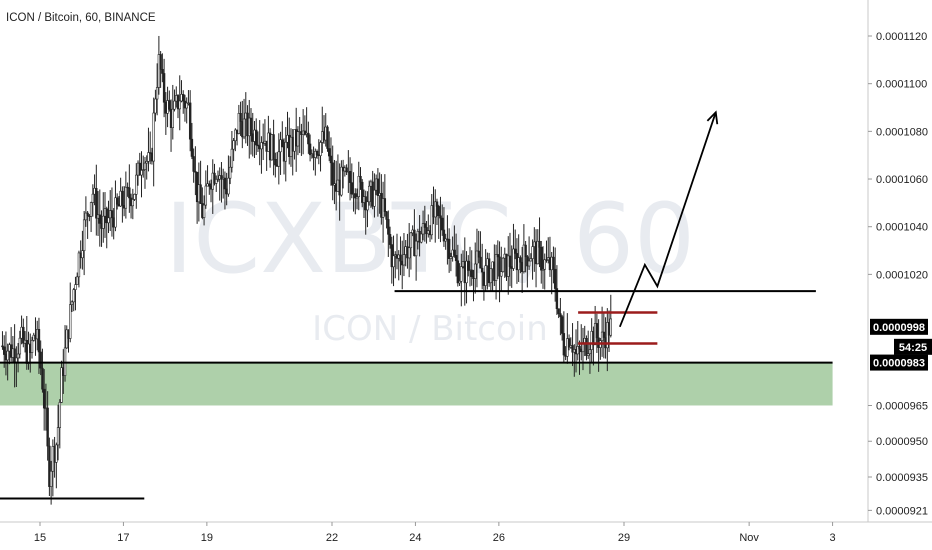  Describe the element at coordinates (416, 384) in the screenshot. I see `support-zone` at that location.